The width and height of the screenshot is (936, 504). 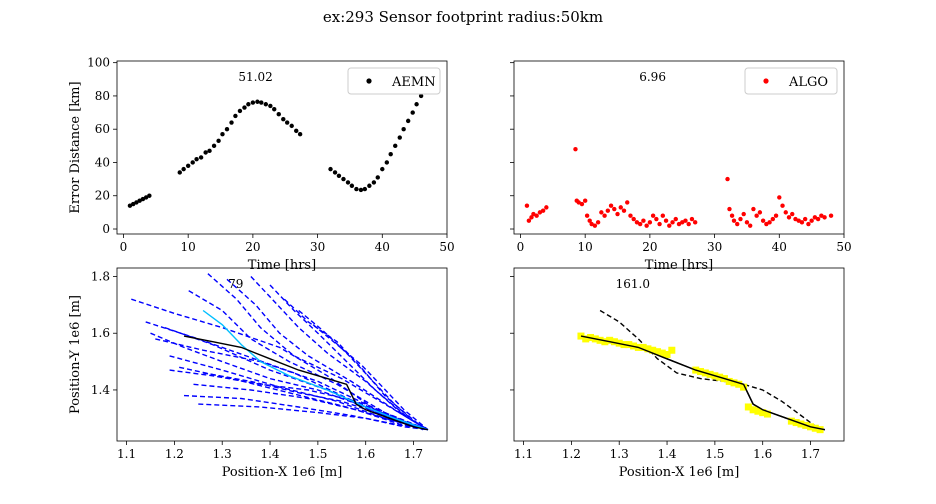 What do you see at coordinates (382, 247) in the screenshot?
I see `x-tick-label: 40` at bounding box center [382, 247].